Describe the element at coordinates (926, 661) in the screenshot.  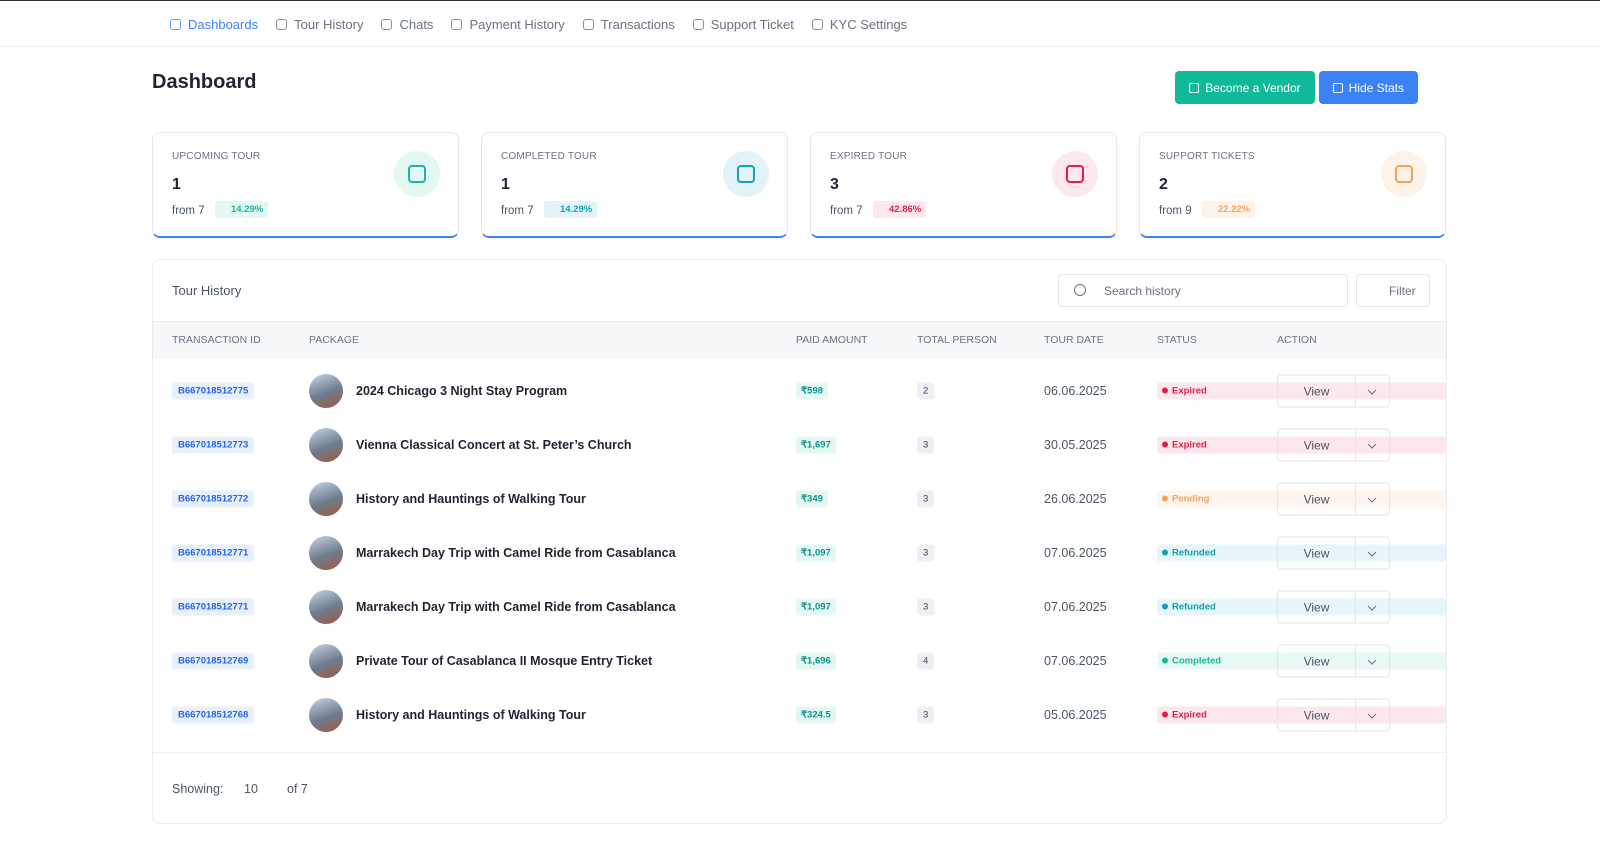
I see `total-person: 4` at that location.